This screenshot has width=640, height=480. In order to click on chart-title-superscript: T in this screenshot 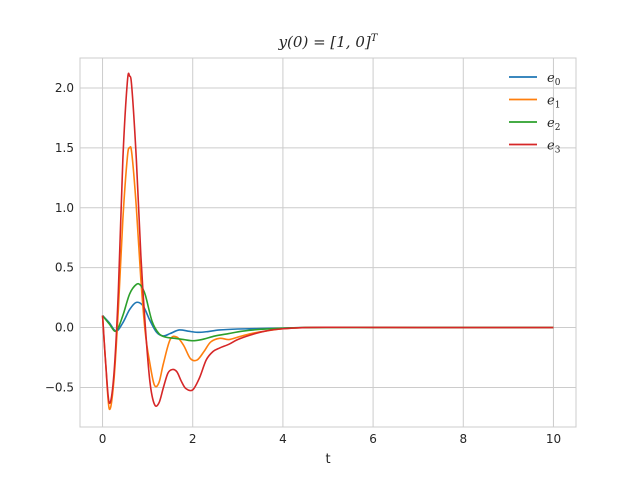, I will do `click(375, 38)`.